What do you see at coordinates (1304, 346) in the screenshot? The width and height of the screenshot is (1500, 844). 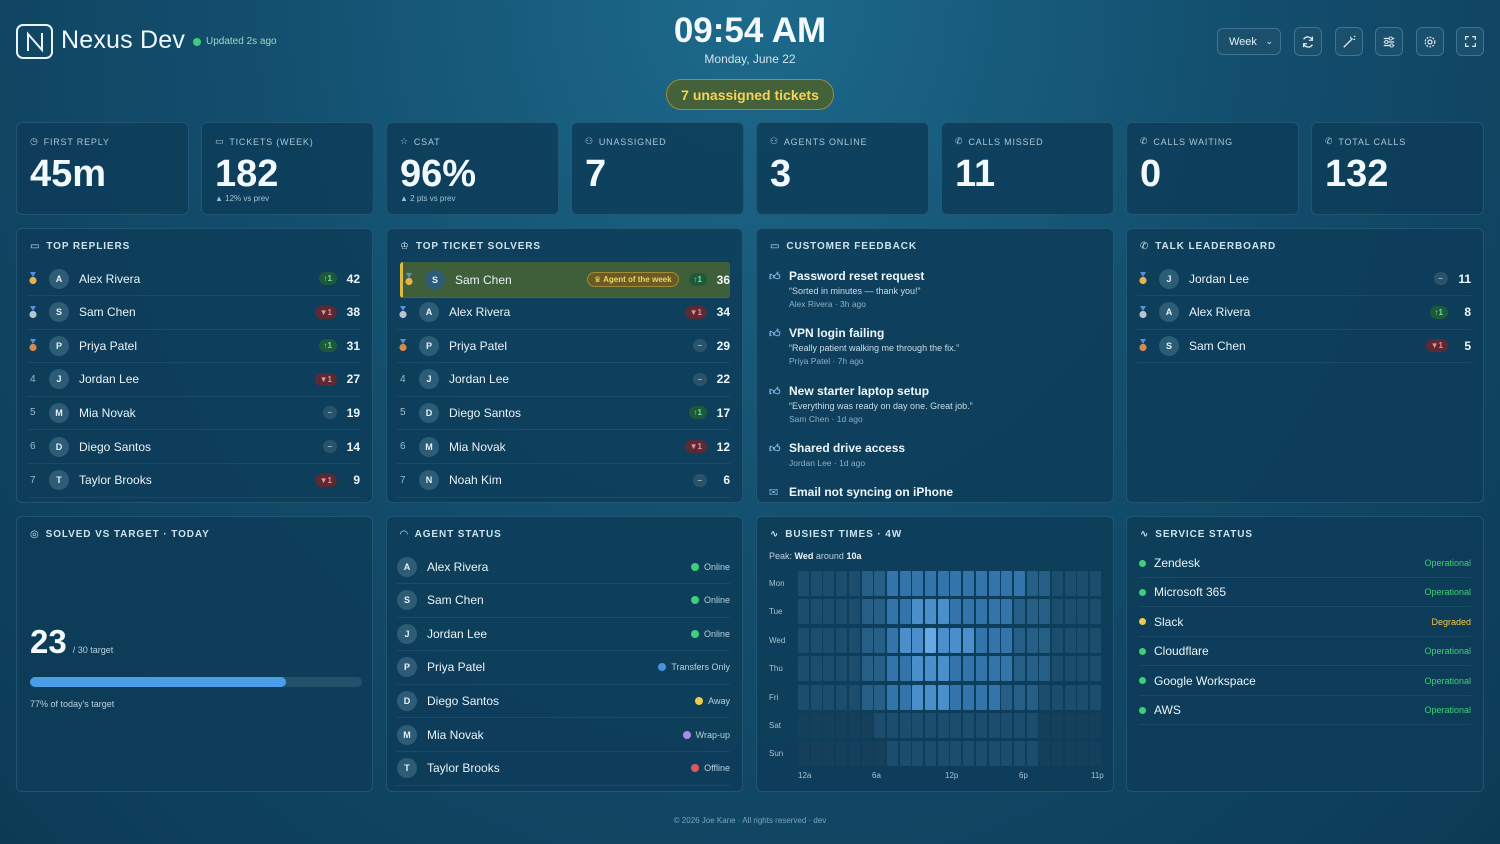 I see `leaderboard-row: S Sam Chen ▼1 5` at bounding box center [1304, 346].